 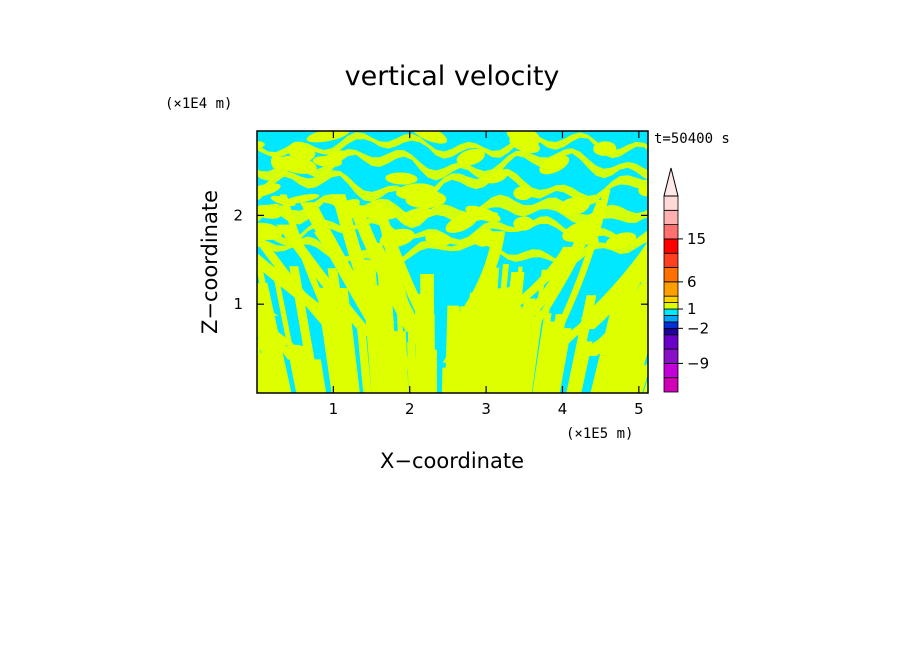 I want to click on y-tick-label: 1, so click(x=238, y=304).